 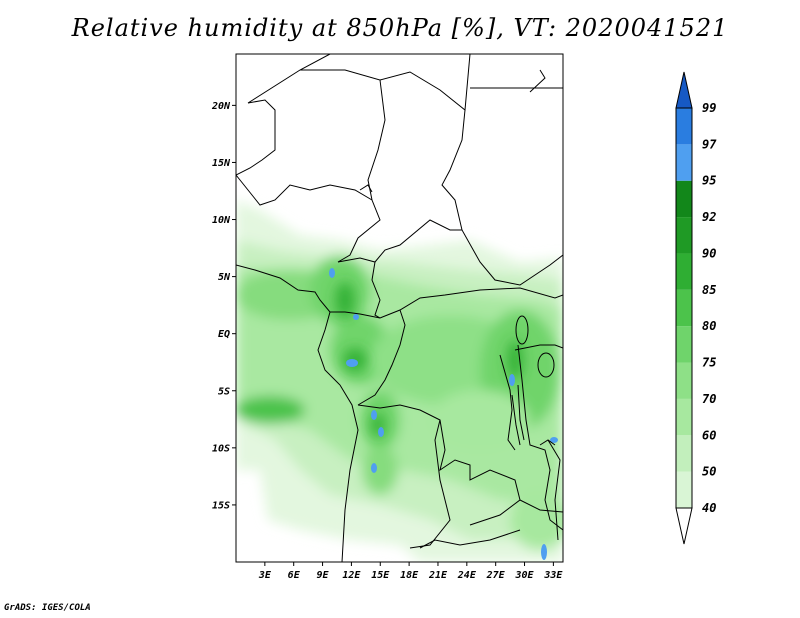 I want to click on lon-tick-label: 24E, so click(x=467, y=575).